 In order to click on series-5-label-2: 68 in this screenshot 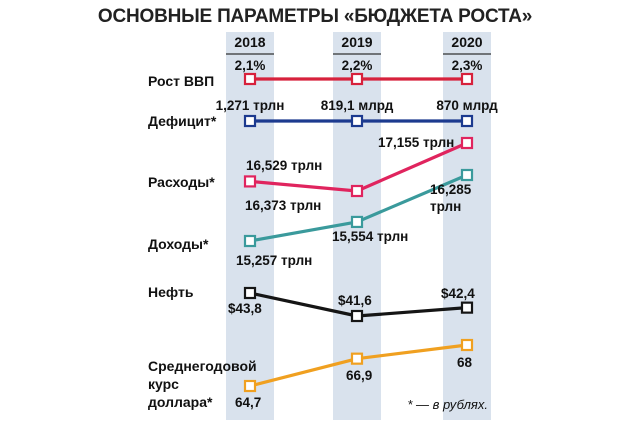, I will do `click(465, 362)`.